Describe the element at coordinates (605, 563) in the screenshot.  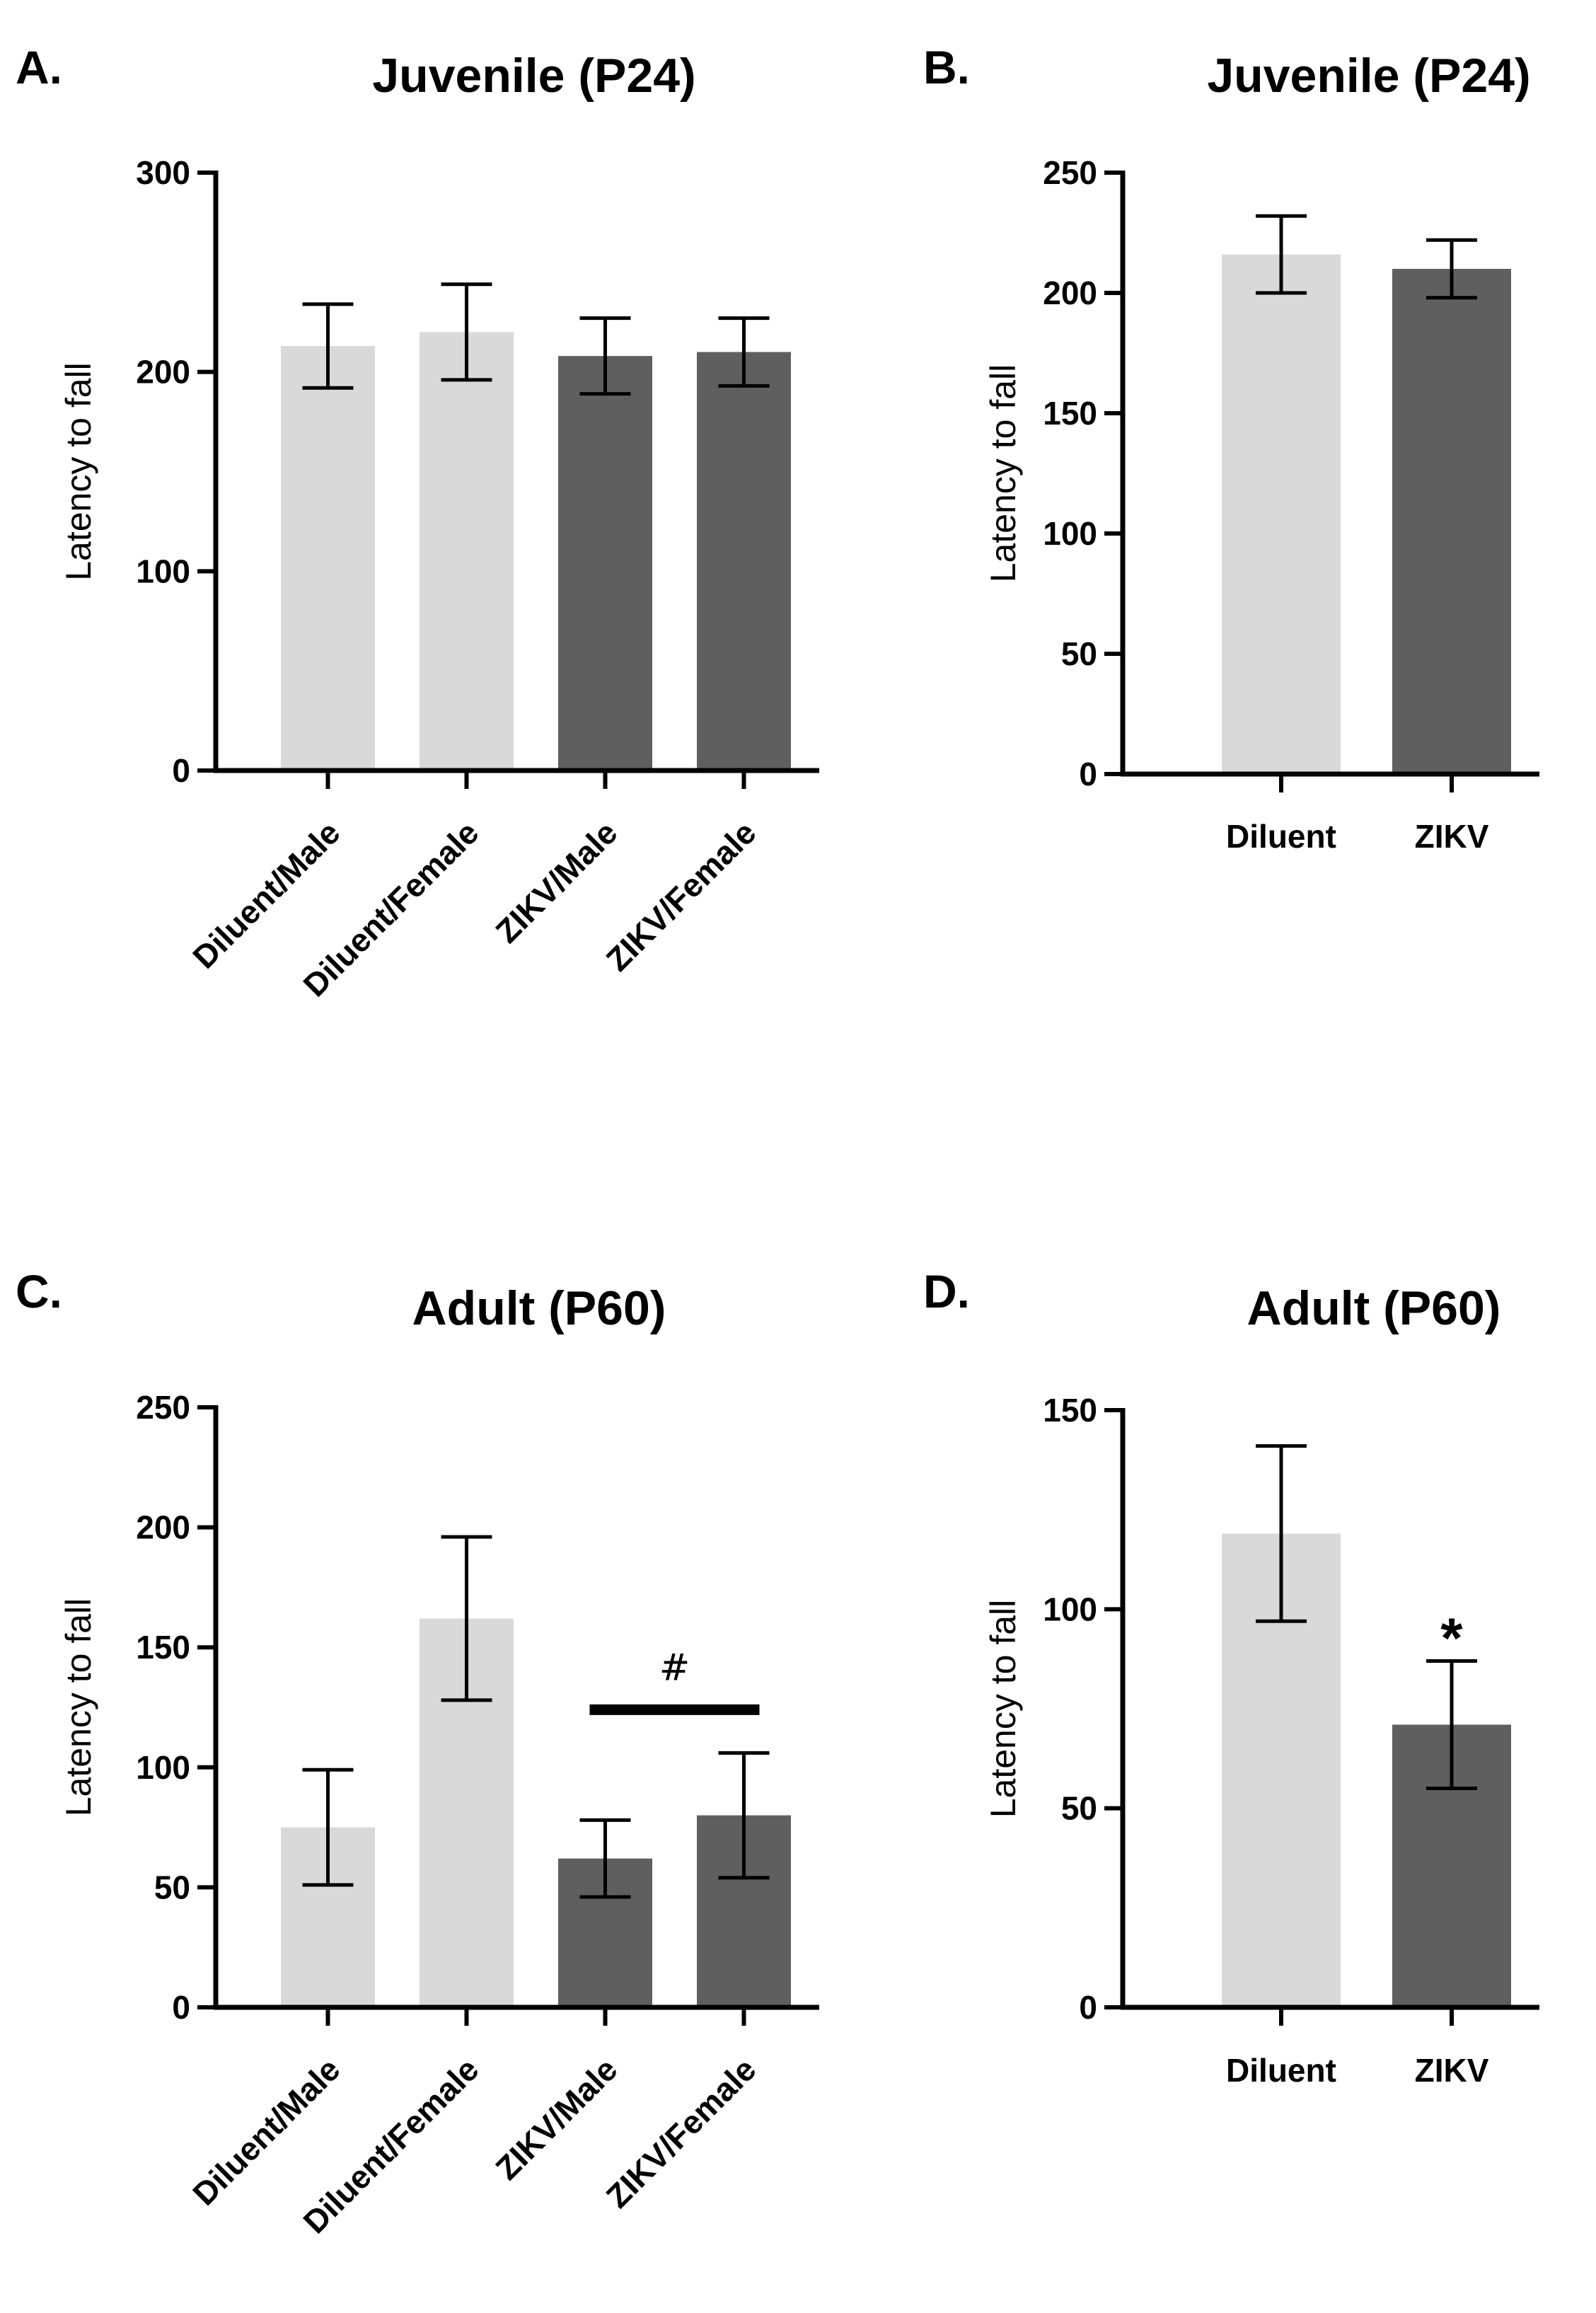
I see `bar-zikv-male` at that location.